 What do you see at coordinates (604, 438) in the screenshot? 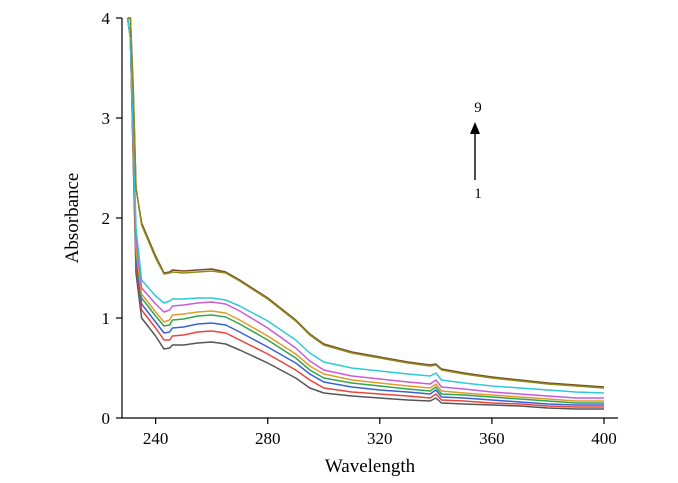
I see `x-tick-label: 400` at bounding box center [604, 438].